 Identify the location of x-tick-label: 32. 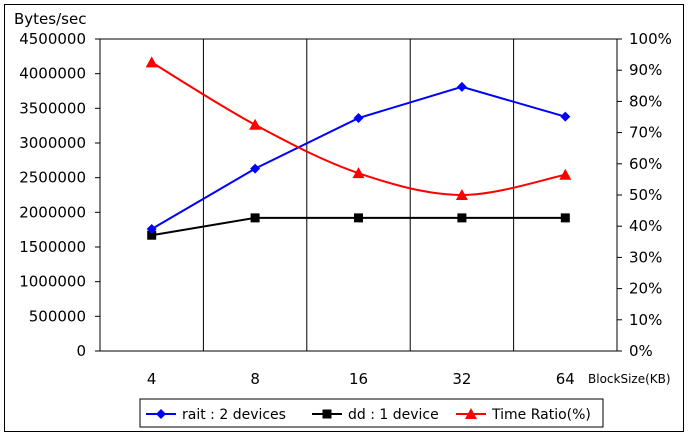
(461, 379).